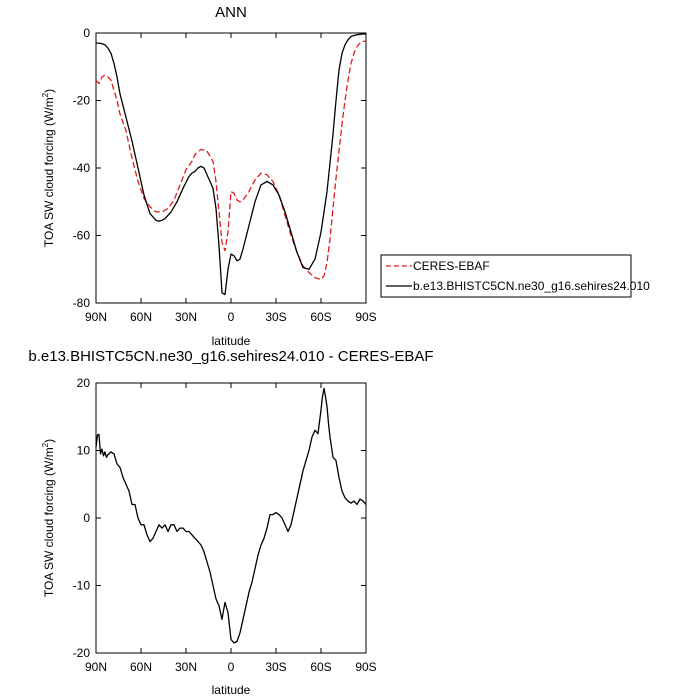 The width and height of the screenshot is (700, 700). What do you see at coordinates (506, 276) in the screenshot?
I see `legend-box` at bounding box center [506, 276].